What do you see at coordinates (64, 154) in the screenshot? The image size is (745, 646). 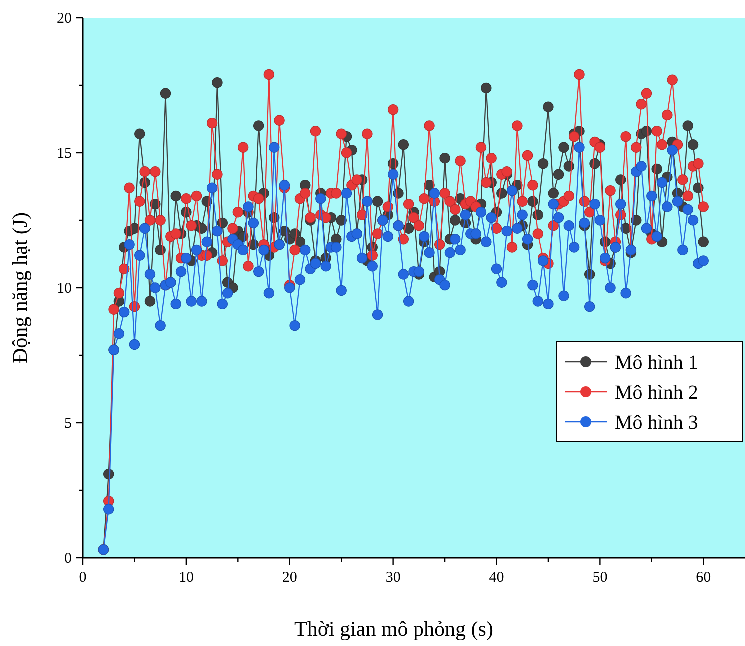 I see `y-tick-label: 15` at bounding box center [64, 154].